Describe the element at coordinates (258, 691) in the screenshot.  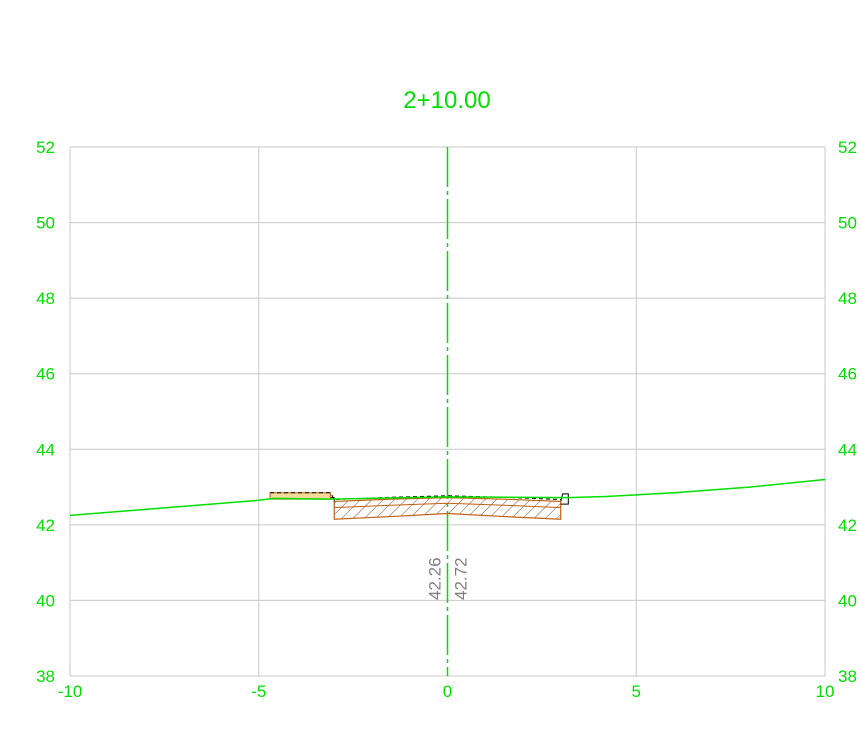
I see `x-tick-label: -5` at that location.